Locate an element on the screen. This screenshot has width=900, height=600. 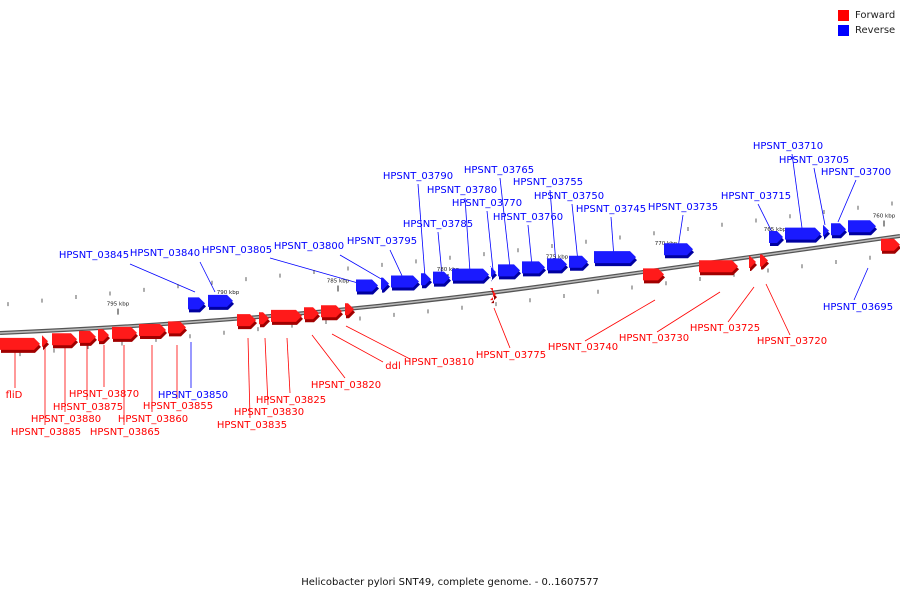
tick-label: 765 kbp is located at coordinates (775, 230).